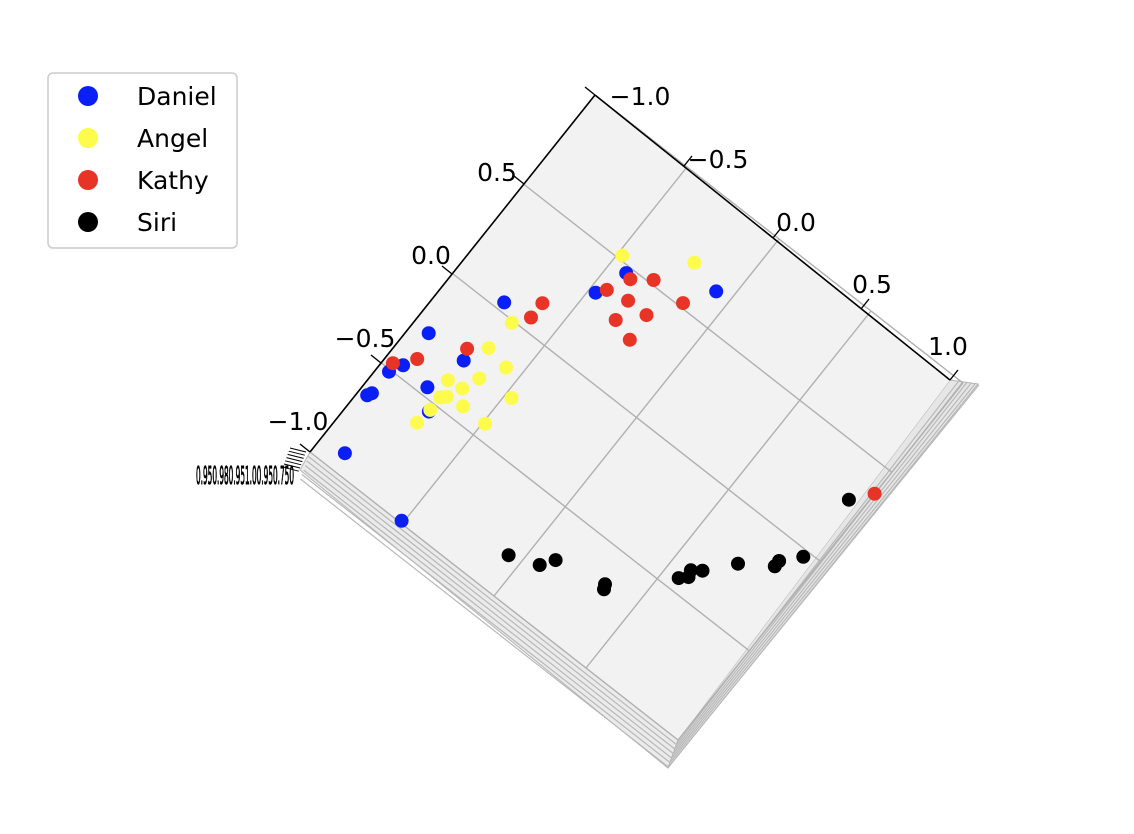  What do you see at coordinates (245, 475) in the screenshot?
I see `axis3-tick-labels: 0.950.980.951.00.950.750` at bounding box center [245, 475].